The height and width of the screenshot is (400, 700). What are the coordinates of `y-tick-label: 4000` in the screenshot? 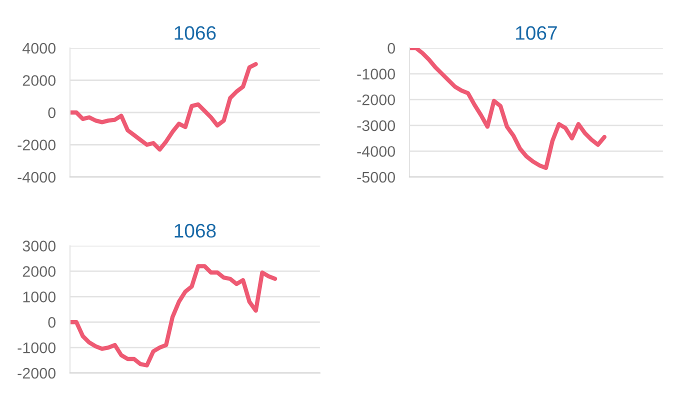 It's located at (39, 48).